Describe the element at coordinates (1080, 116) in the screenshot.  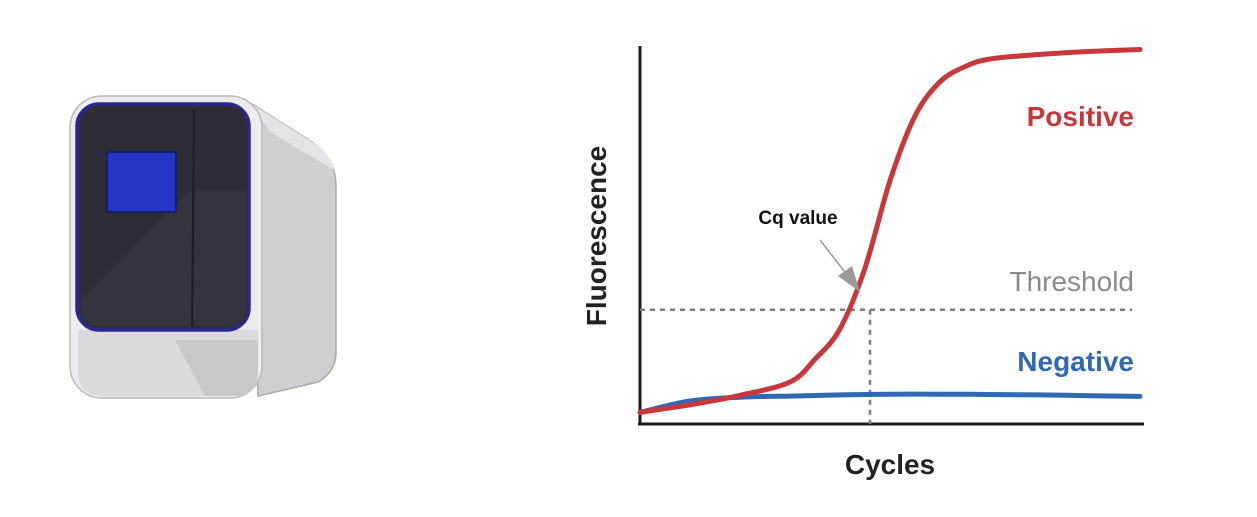
I see `positive-label: Positive` at that location.